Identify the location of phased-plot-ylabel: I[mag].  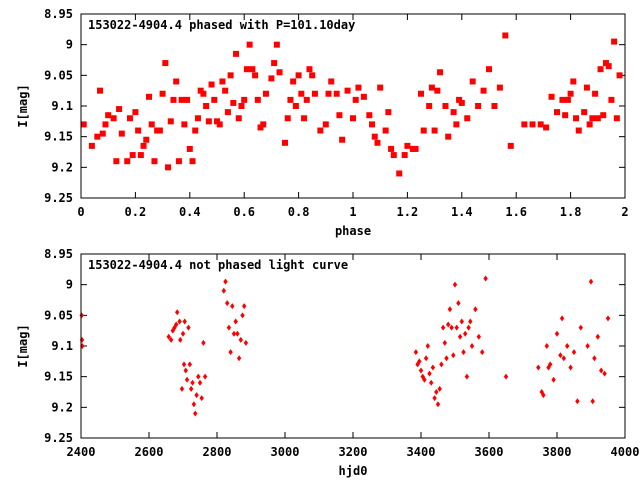
(23, 105).